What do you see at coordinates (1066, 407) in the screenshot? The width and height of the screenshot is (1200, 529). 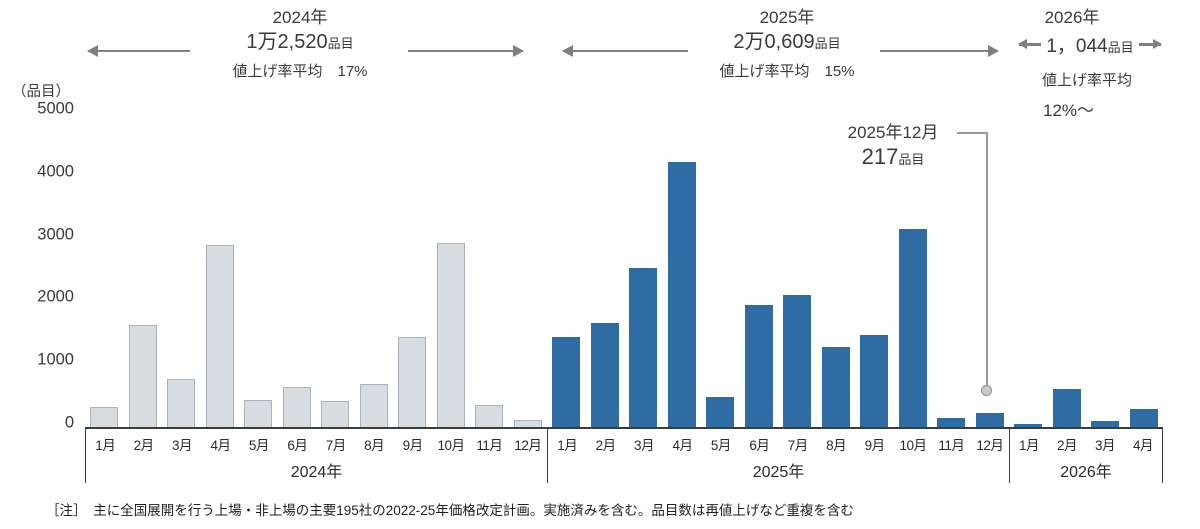 I see `bar-2026年-2月` at bounding box center [1066, 407].